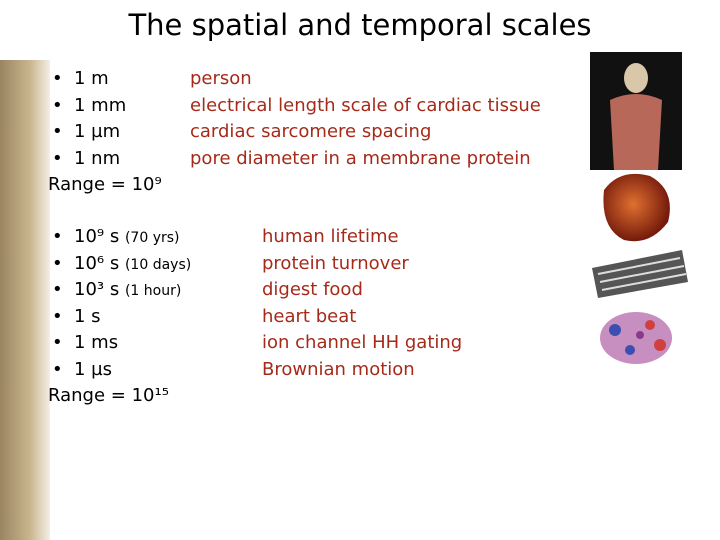 The width and height of the screenshot is (720, 540). What do you see at coordinates (360, 25) in the screenshot?
I see `slide-title: The spatial and temporal scales` at bounding box center [360, 25].